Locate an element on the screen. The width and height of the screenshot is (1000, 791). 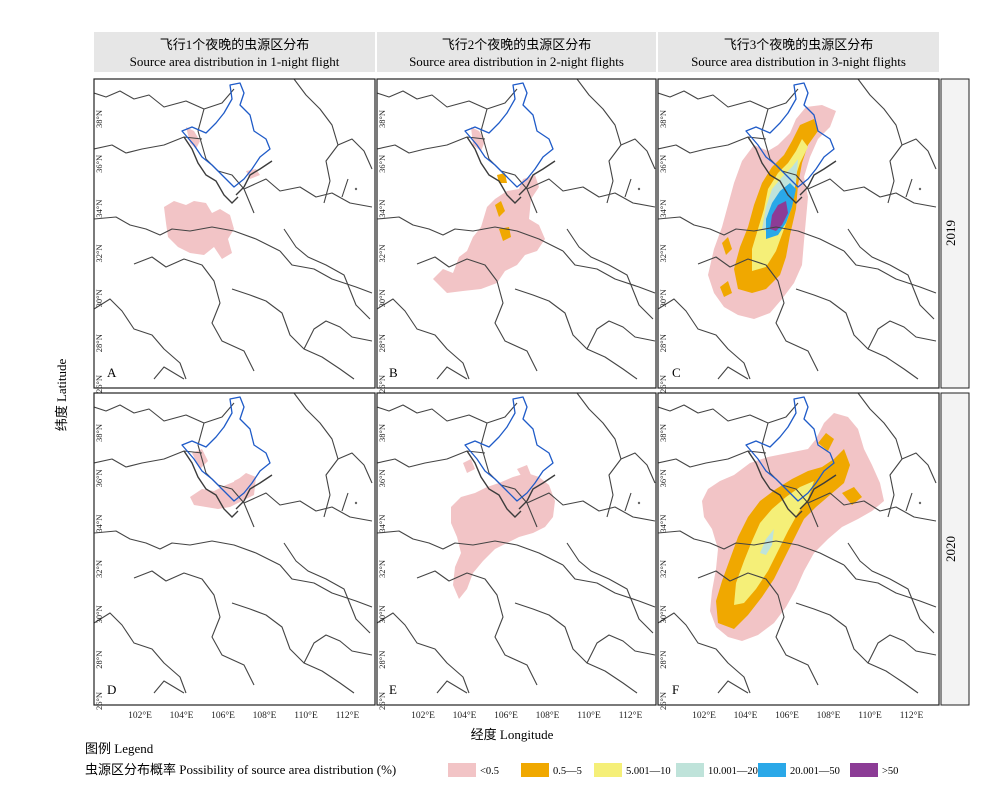
panel-letter-c: C is located at coordinates (676, 372).